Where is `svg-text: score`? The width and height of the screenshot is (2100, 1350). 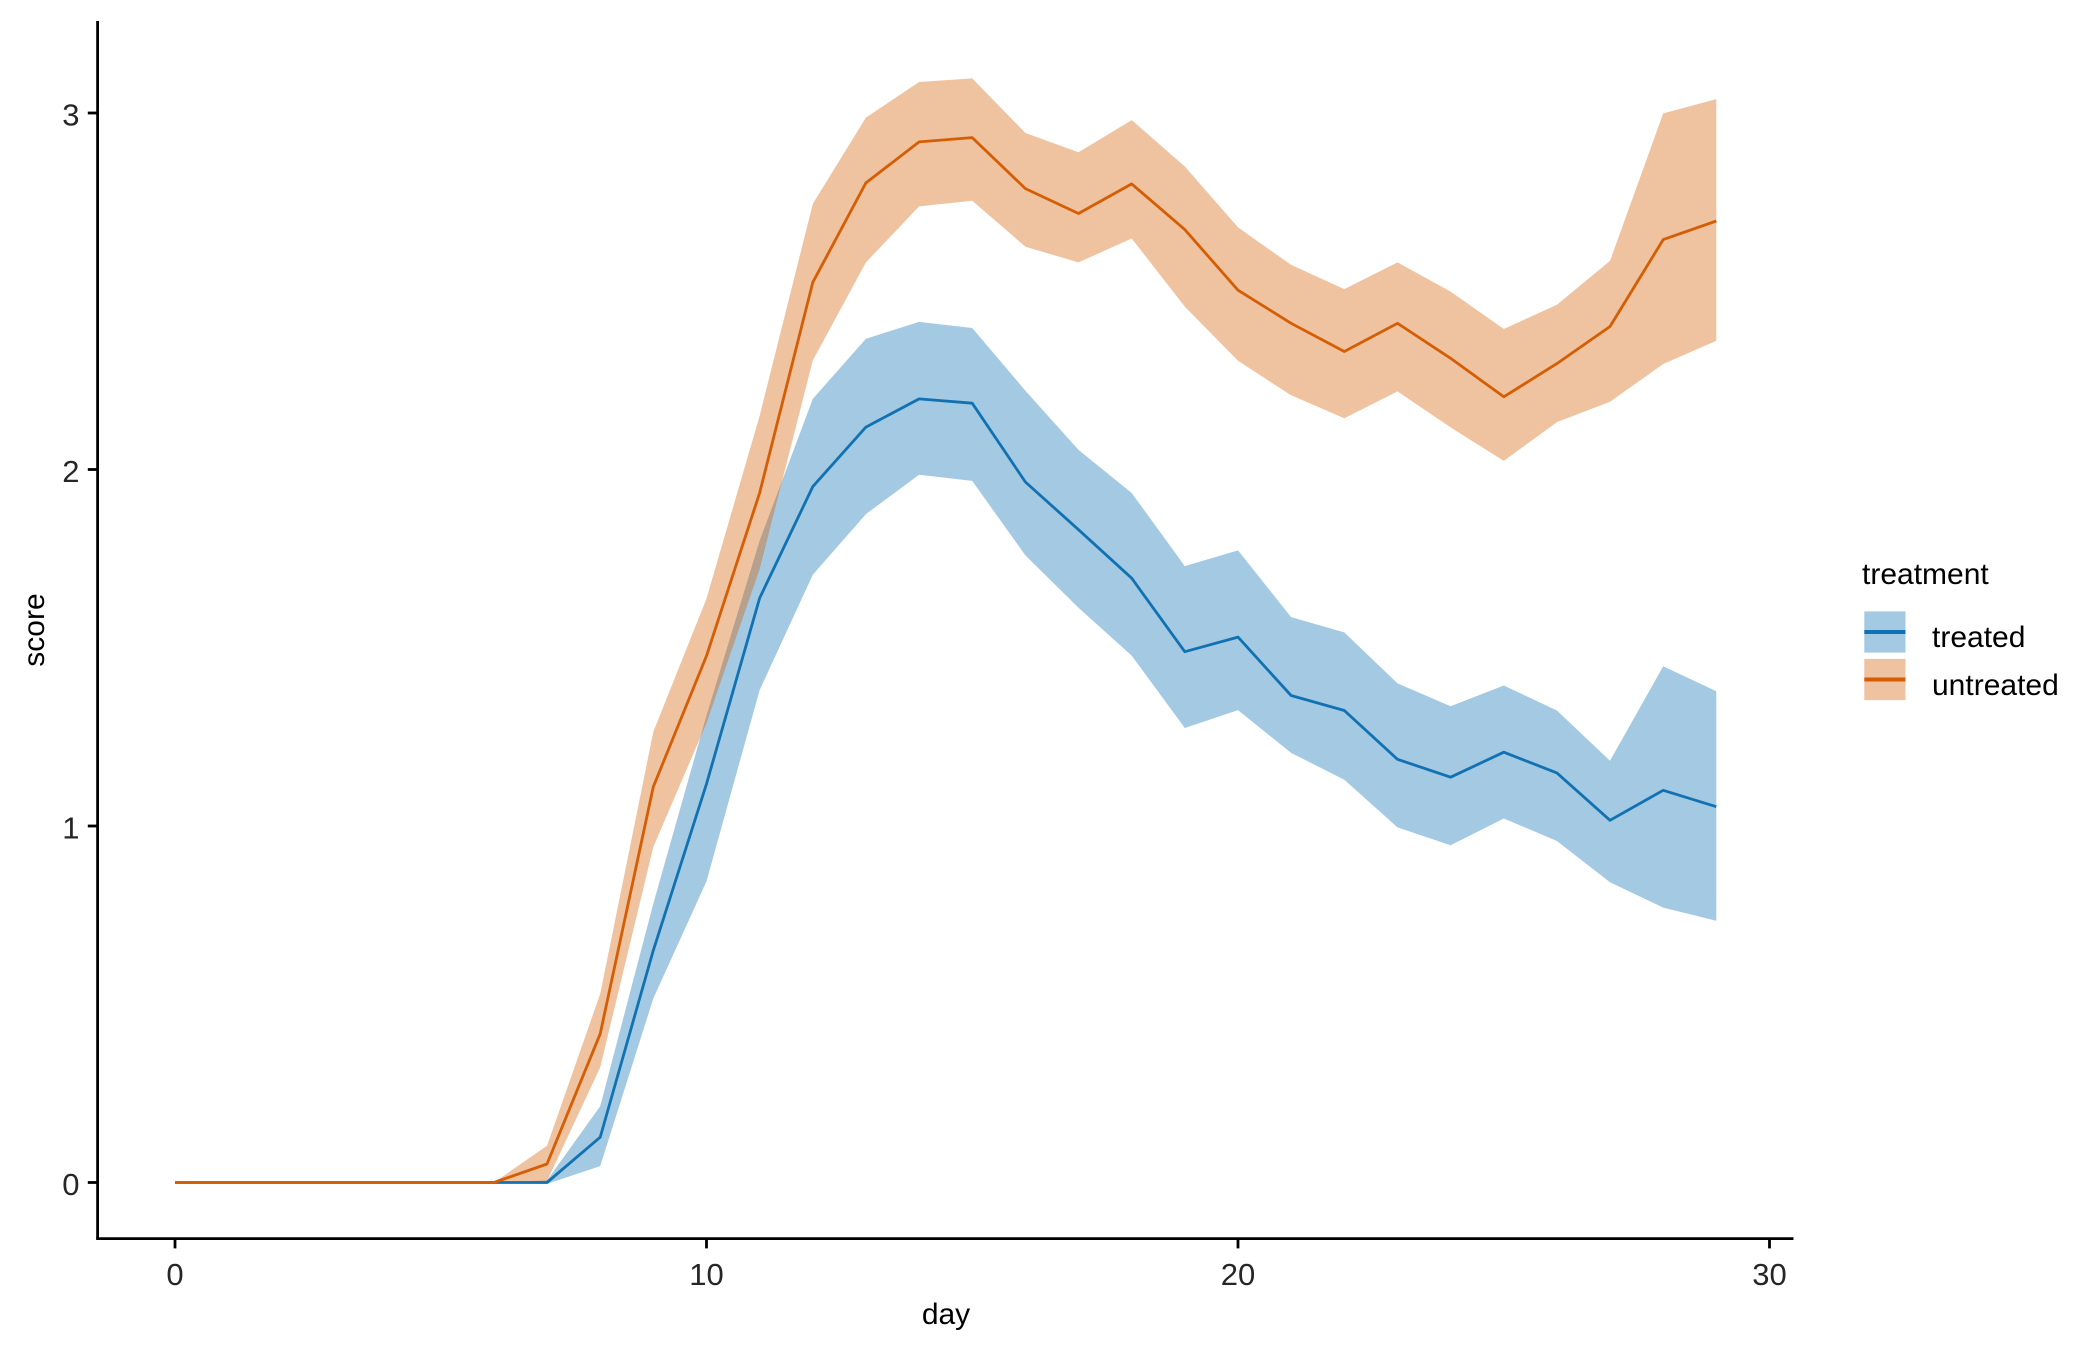 svg-text: score is located at coordinates (34, 629).